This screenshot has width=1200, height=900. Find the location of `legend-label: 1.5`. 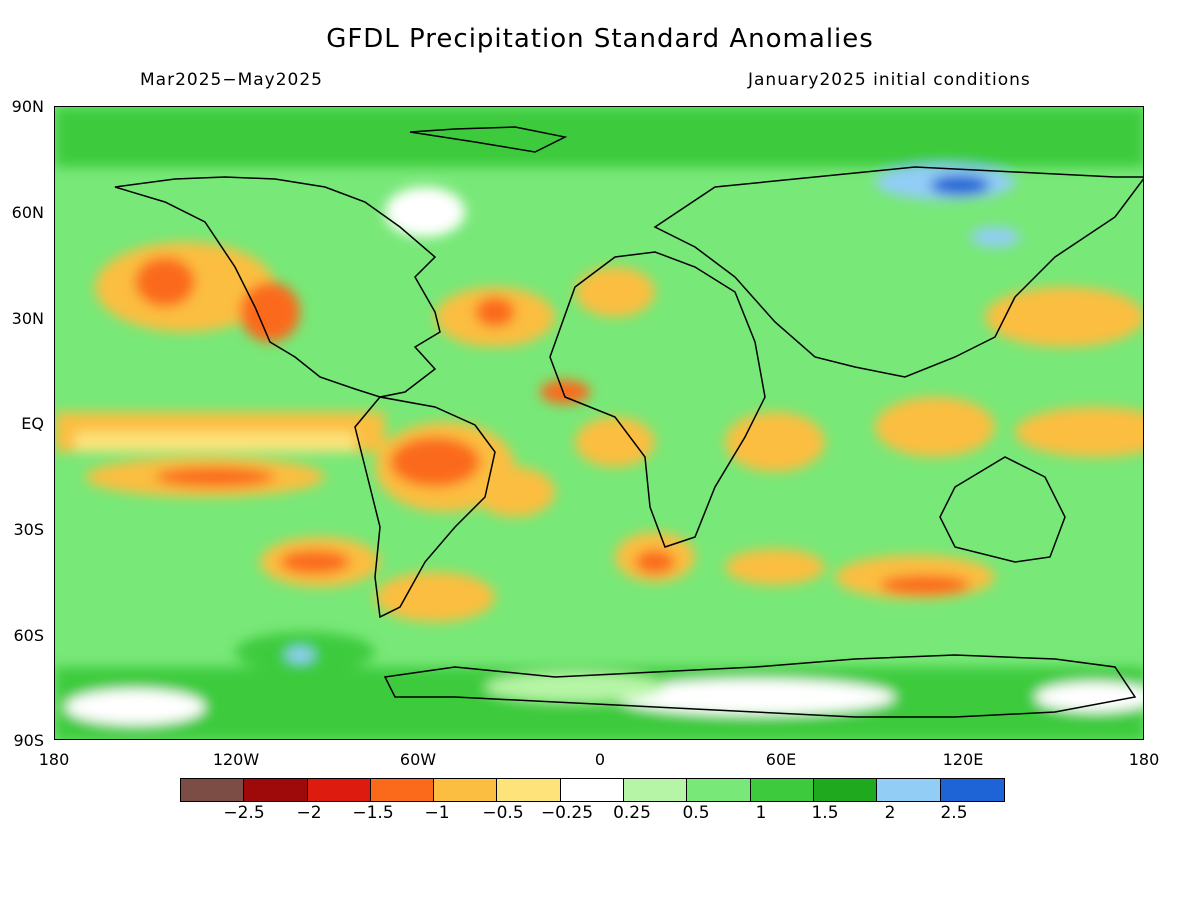

legend-label: 1.5 is located at coordinates (825, 813).